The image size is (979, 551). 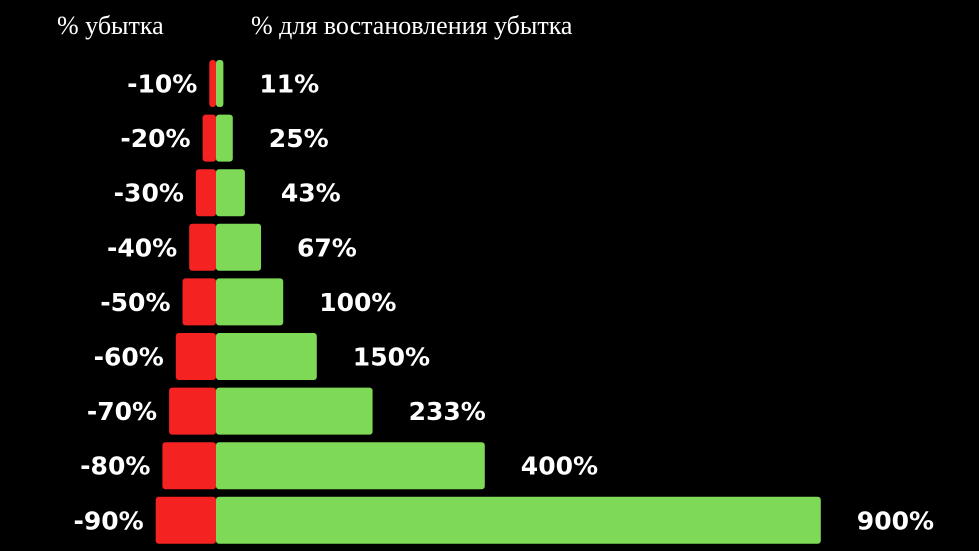 What do you see at coordinates (110, 25) in the screenshot?
I see `header-loss-percent: % убытка` at bounding box center [110, 25].